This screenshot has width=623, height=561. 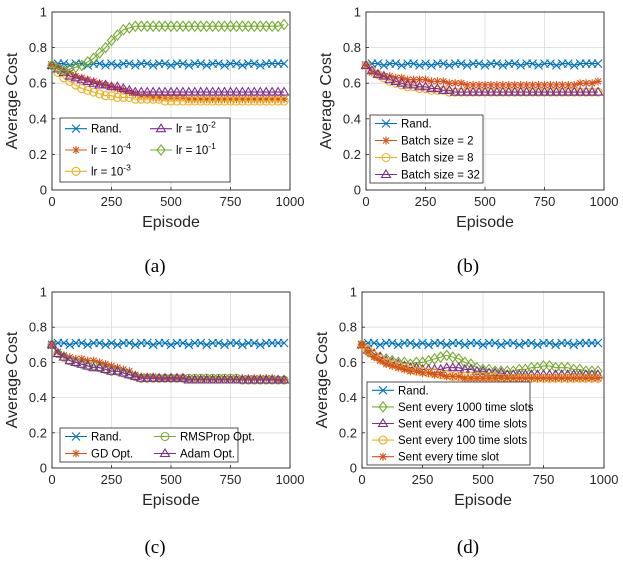 I want to click on x-tick-label: 1000, so click(x=604, y=479).